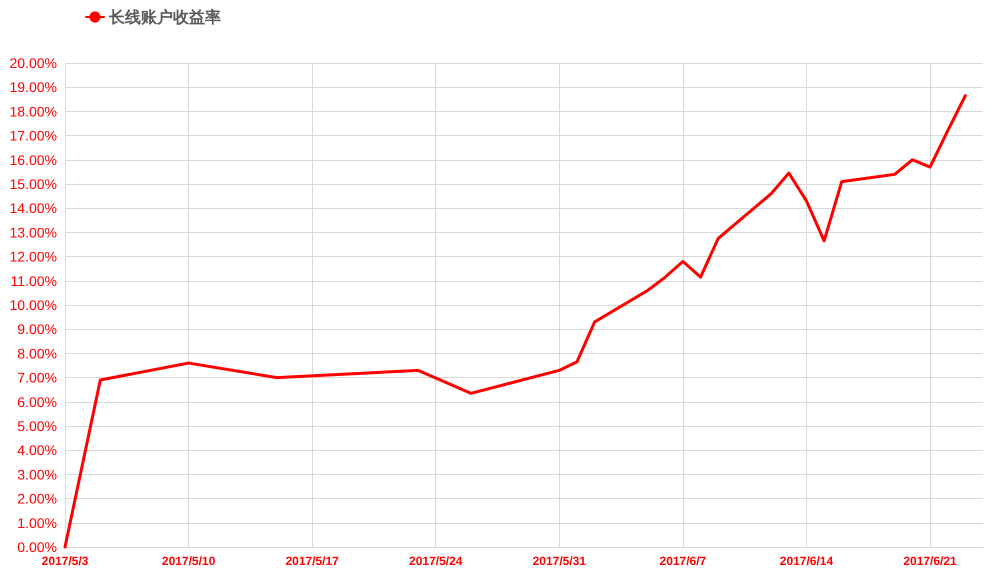  What do you see at coordinates (65, 561) in the screenshot?
I see `x-tick-label: 2017/5/3` at bounding box center [65, 561].